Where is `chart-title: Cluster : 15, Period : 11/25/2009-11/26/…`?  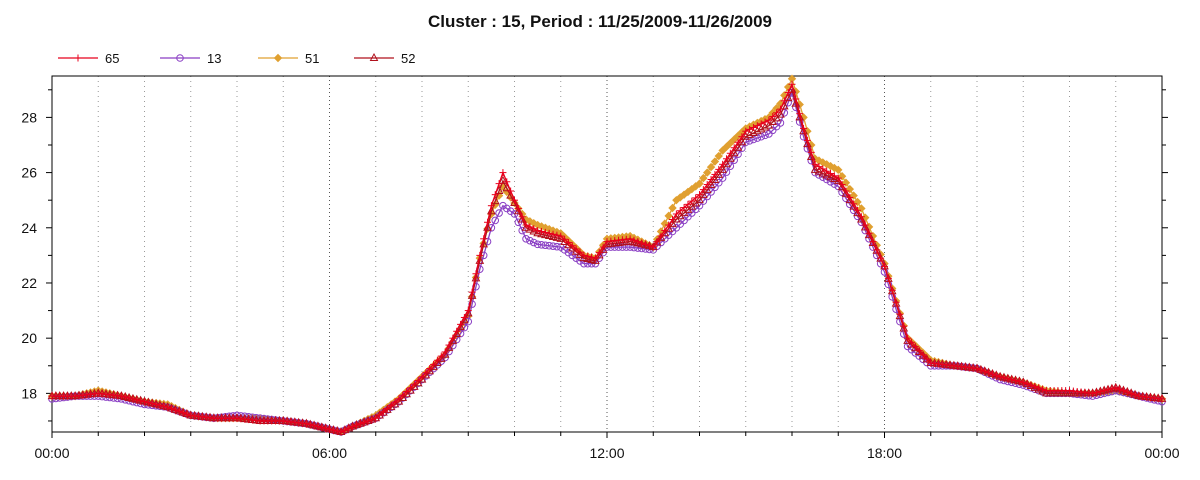
chart-title: Cluster : 15, Period : 11/25/2009-11/26/… is located at coordinates (600, 21).